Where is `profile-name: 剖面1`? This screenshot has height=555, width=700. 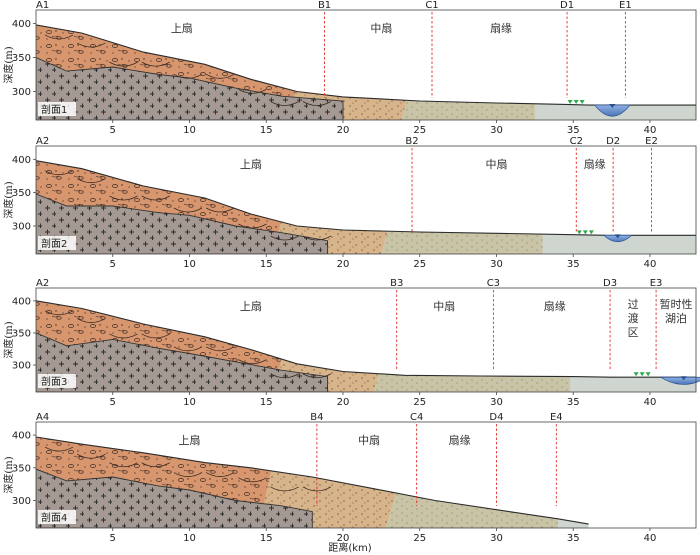 profile-name: 剖面1 is located at coordinates (54, 109).